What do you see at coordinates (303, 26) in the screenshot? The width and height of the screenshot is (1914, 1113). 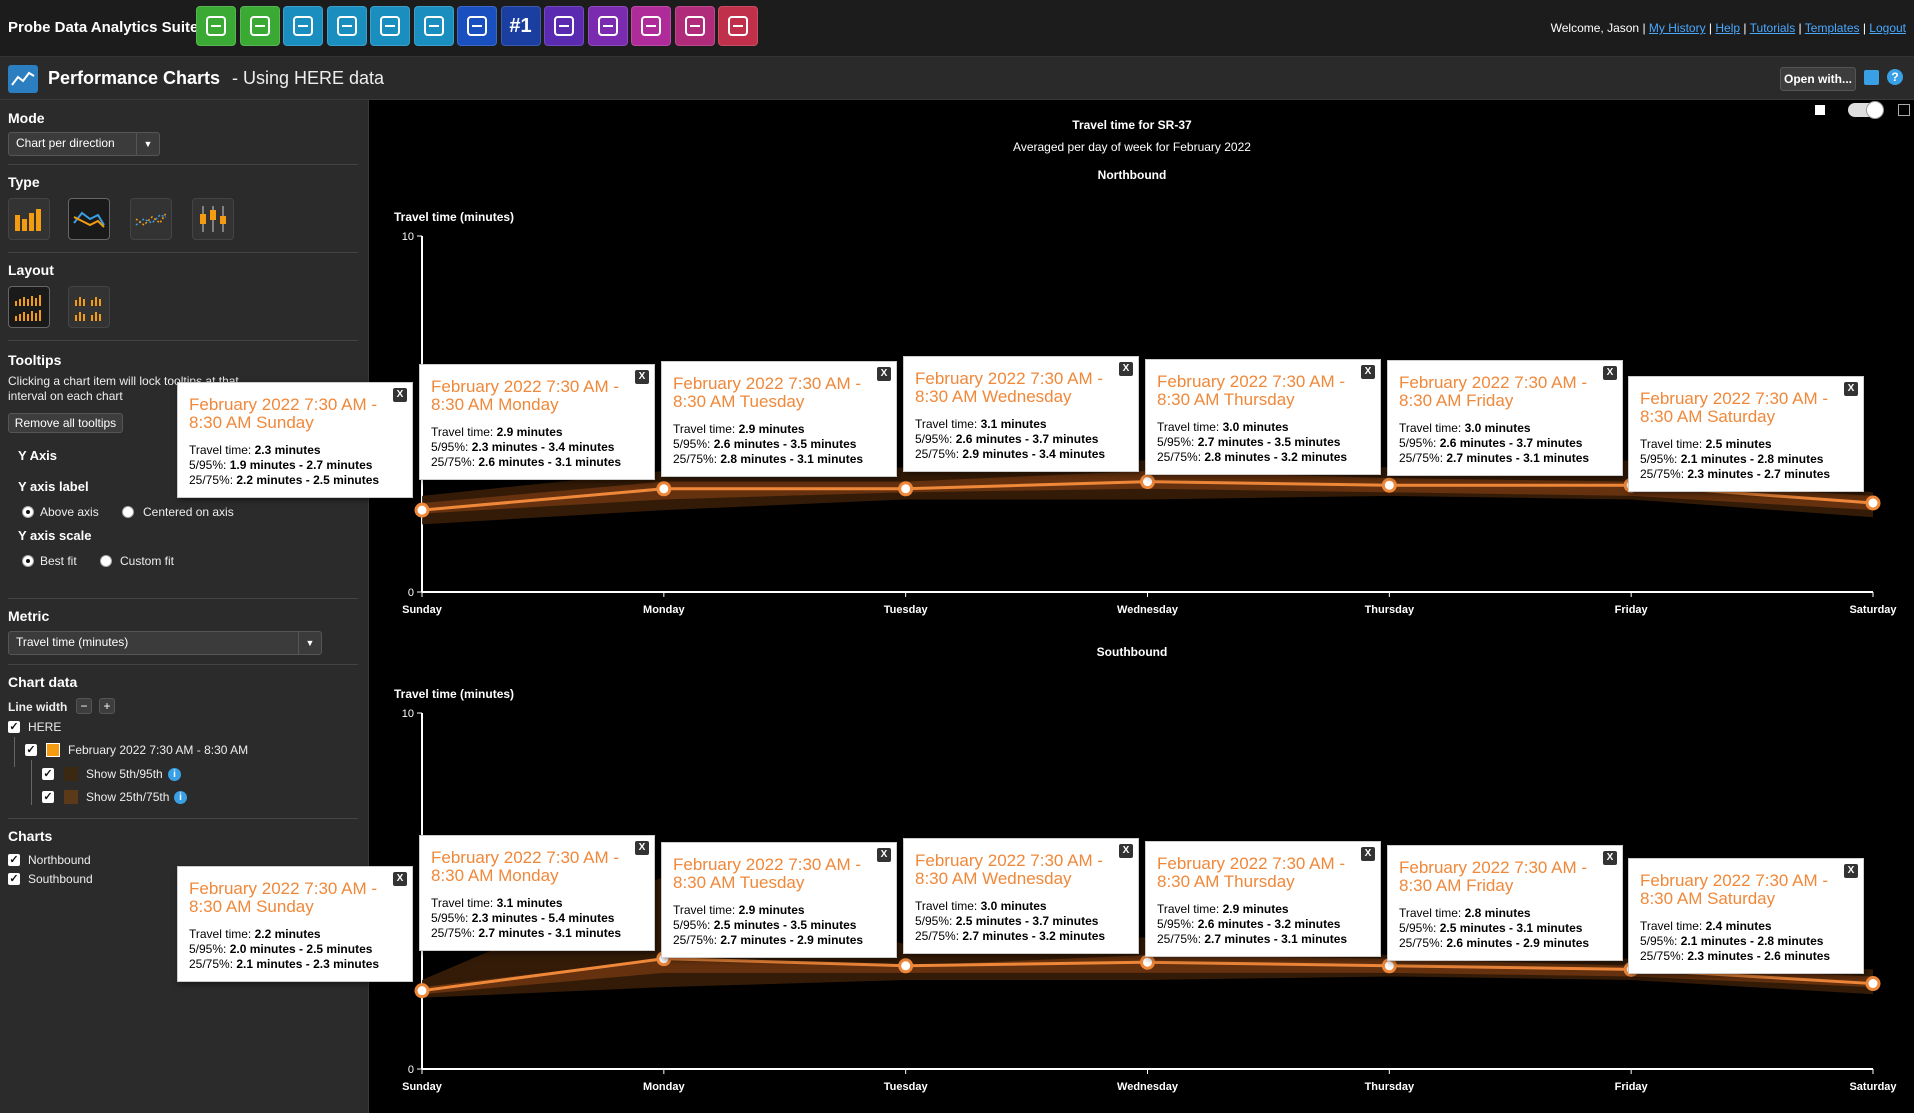 I see `map-icon` at bounding box center [303, 26].